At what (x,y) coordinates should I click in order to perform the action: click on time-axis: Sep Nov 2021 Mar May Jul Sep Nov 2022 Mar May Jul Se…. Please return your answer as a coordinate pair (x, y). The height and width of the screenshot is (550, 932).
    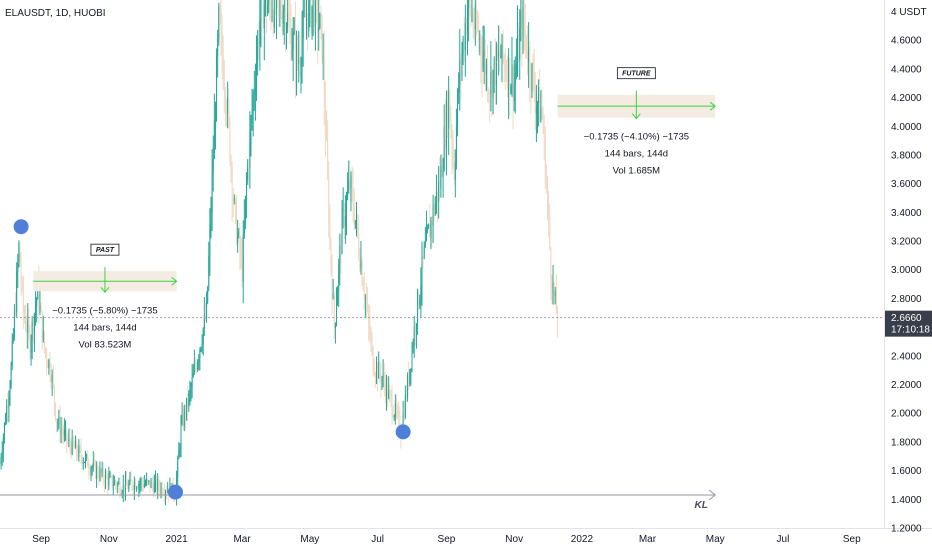
    Looking at the image, I should click on (446, 539).